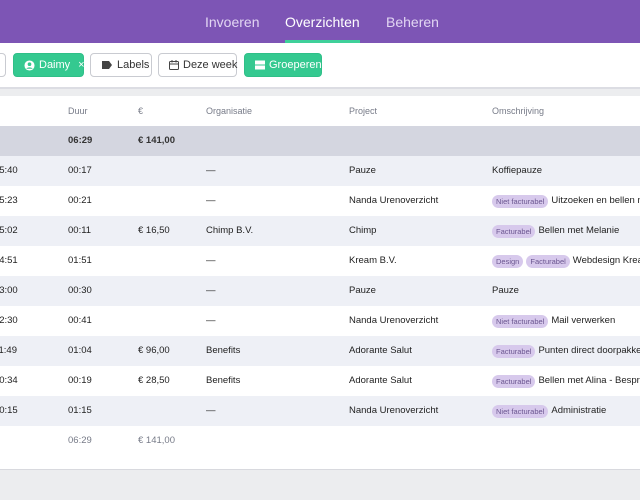  I want to click on entry-amount: € 28,50, so click(154, 380).